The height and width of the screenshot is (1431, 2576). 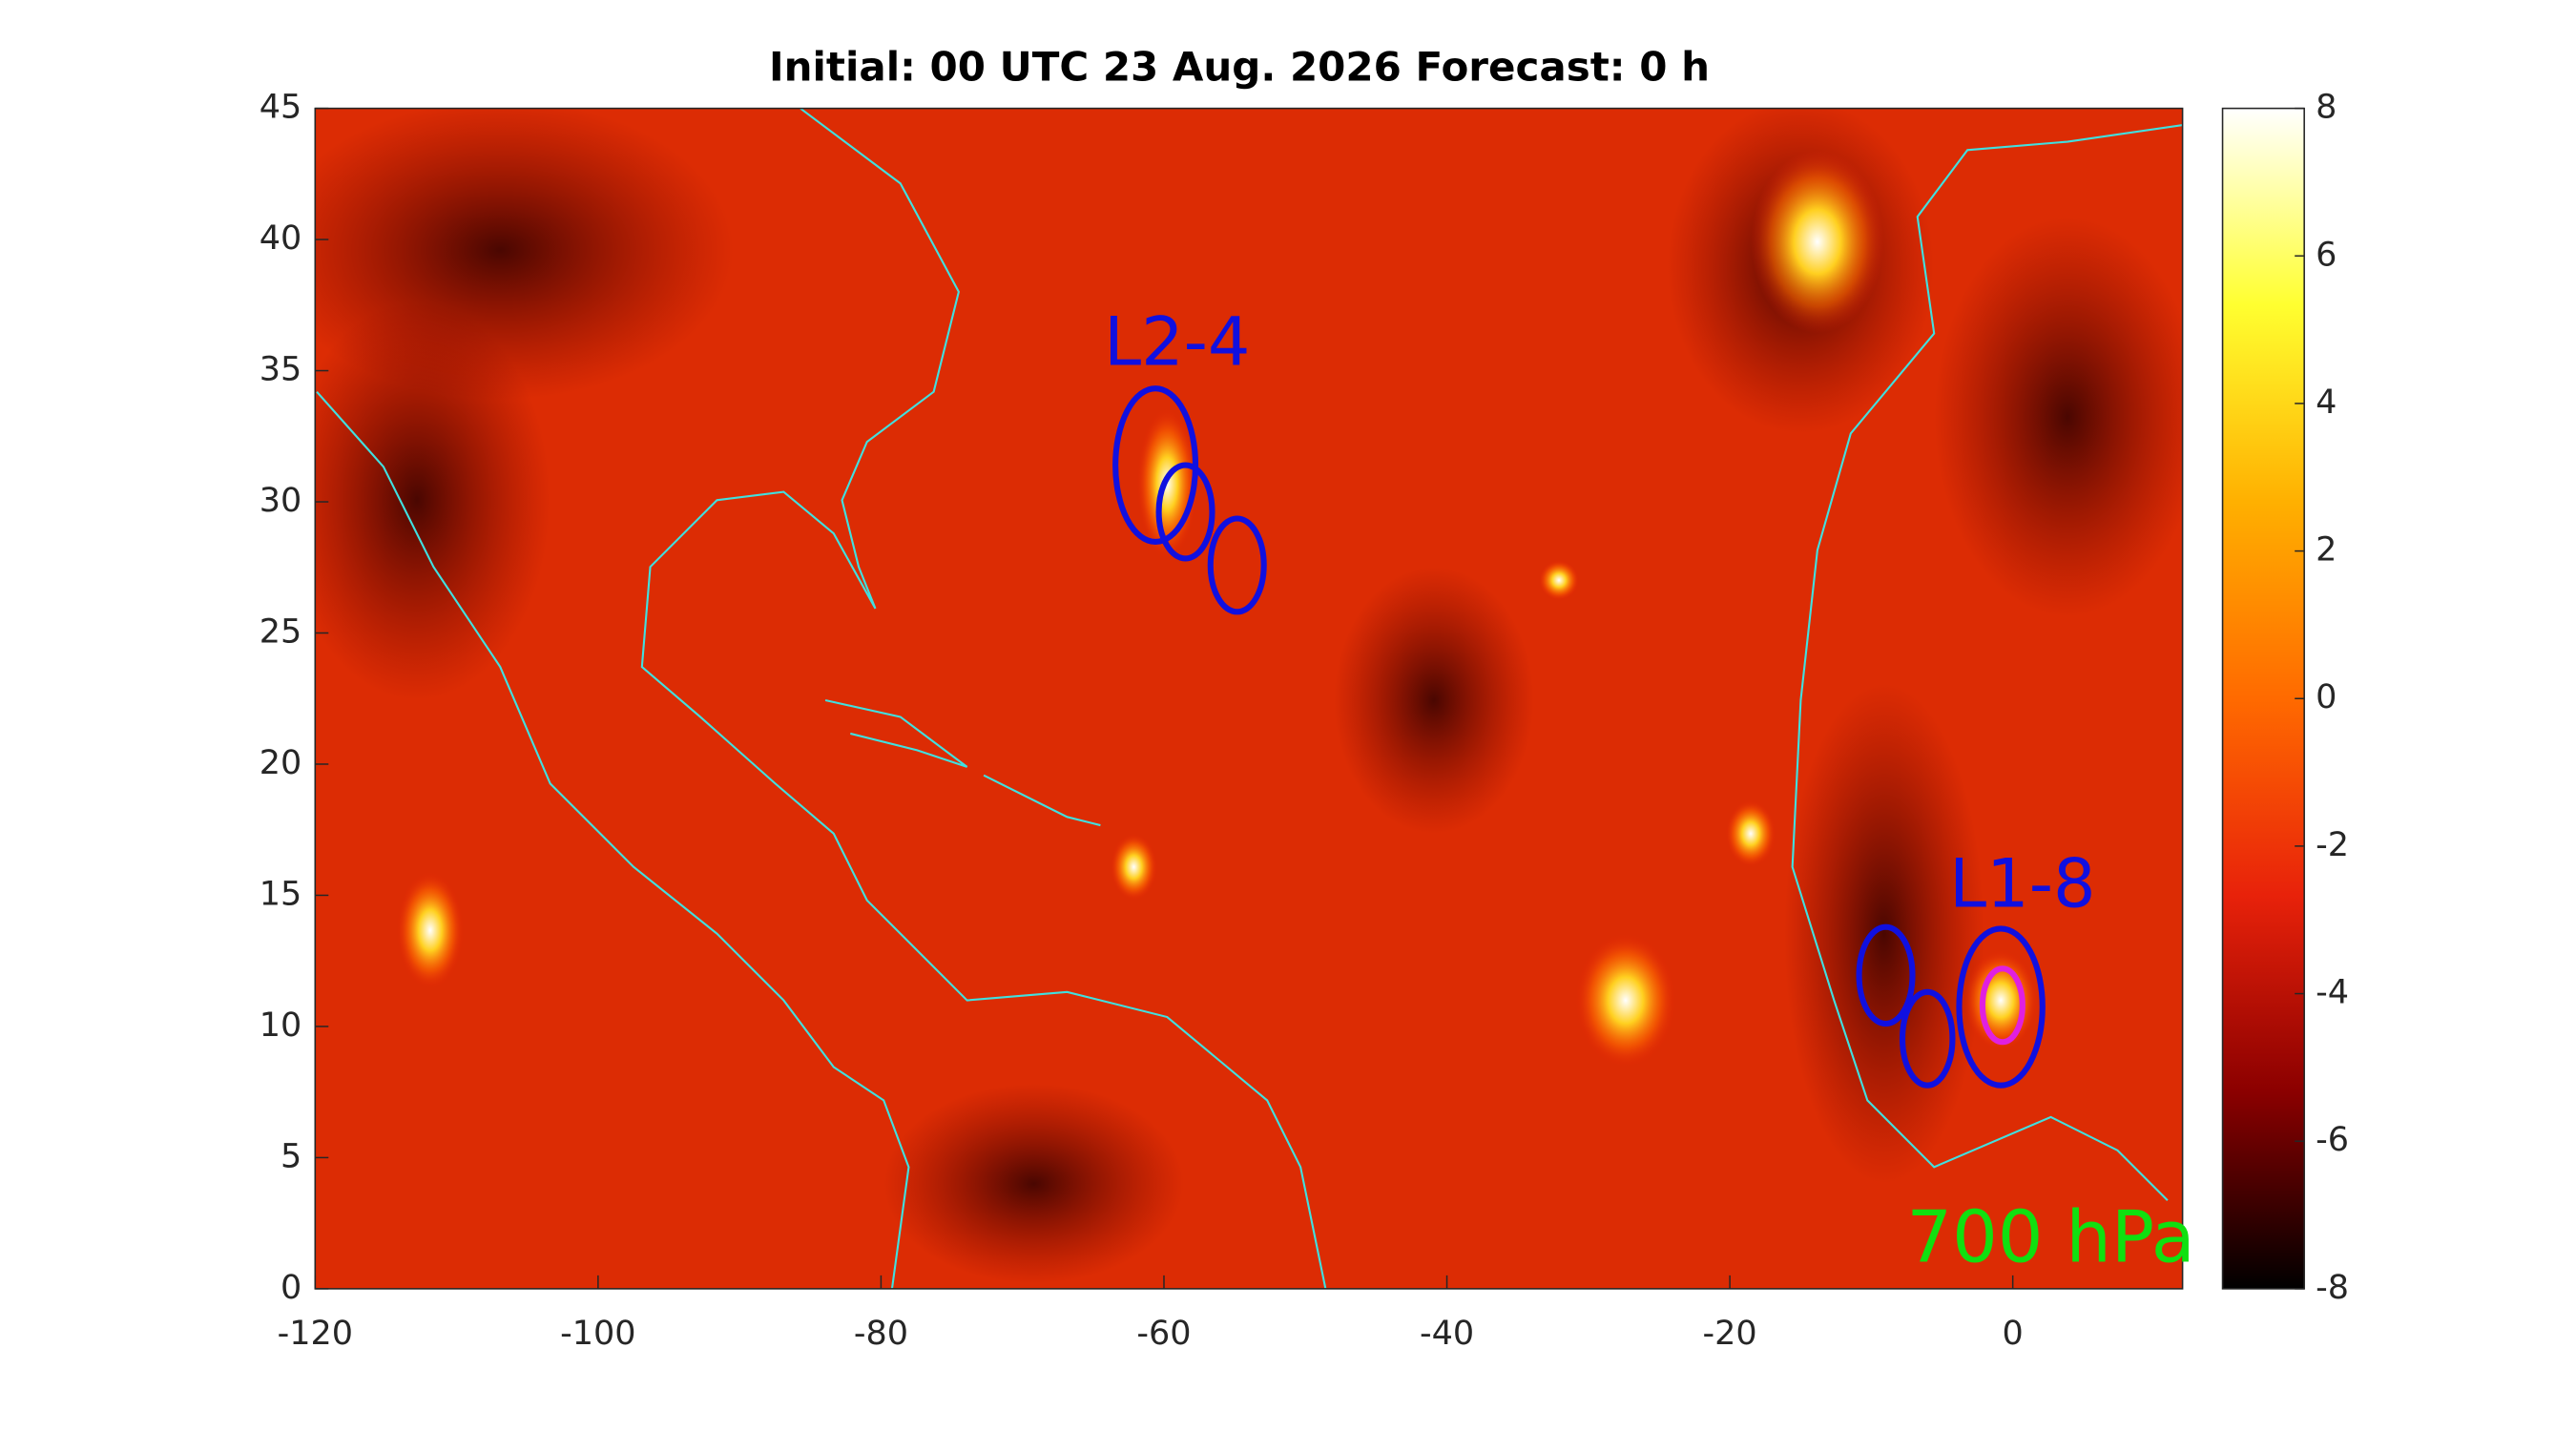 I want to click on x-tick-label: -40, so click(x=1447, y=1334).